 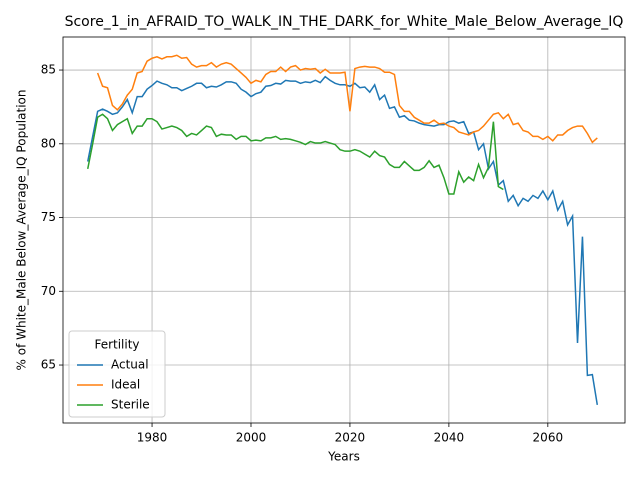 I want to click on x-tick-label: 1980, so click(x=152, y=438).